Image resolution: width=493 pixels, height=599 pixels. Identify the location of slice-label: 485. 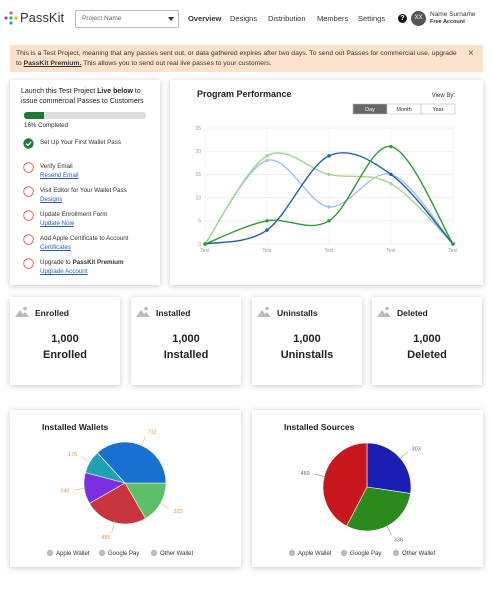
(105, 538).